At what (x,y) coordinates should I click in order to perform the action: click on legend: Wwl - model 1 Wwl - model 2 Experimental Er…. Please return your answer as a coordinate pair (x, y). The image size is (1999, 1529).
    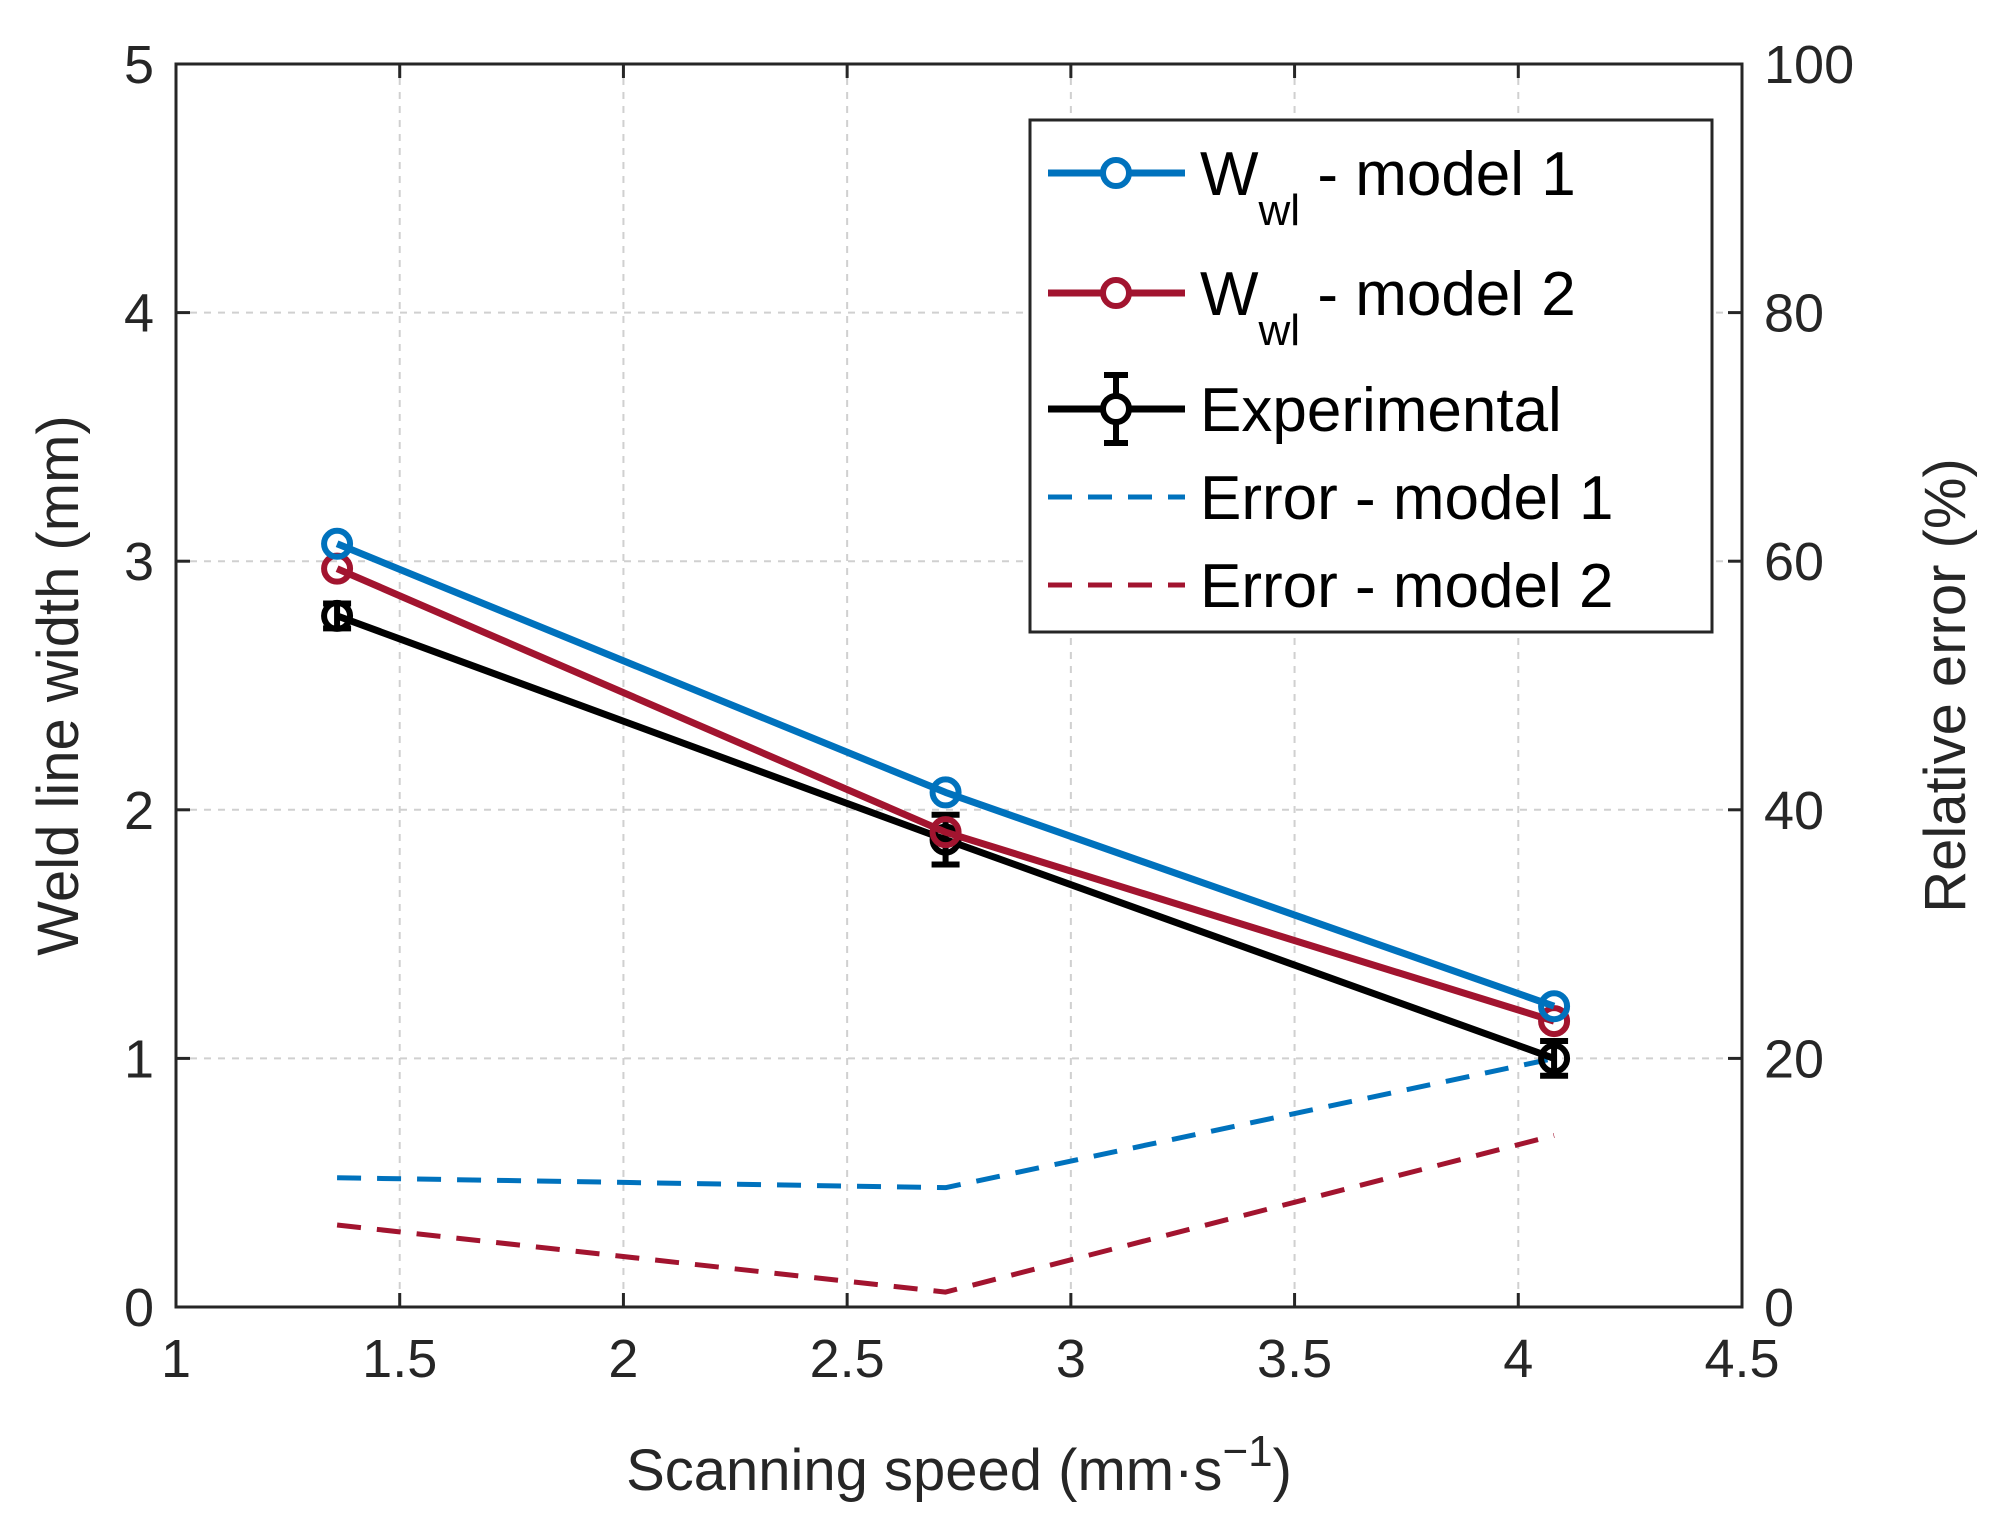
    Looking at the image, I should click on (1371, 376).